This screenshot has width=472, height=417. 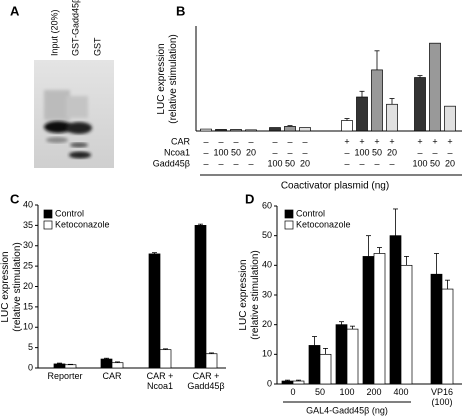 What do you see at coordinates (75, 28) in the screenshot?
I see `lane-label: GST-Gadd45β` at bounding box center [75, 28].